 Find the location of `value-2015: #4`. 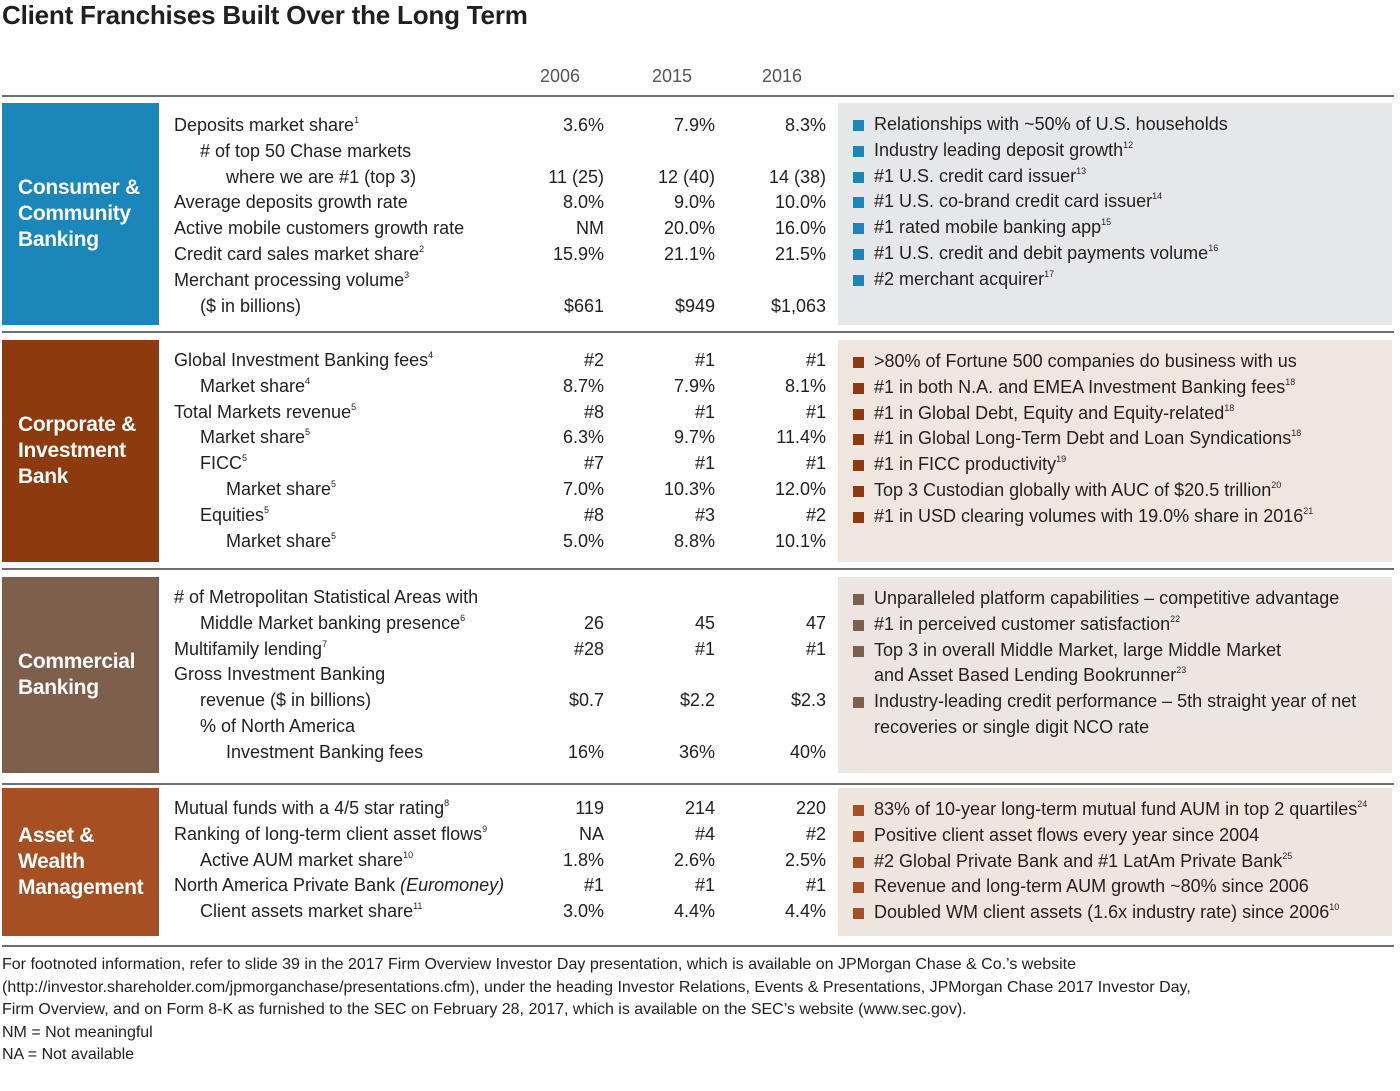

value-2015: #4 is located at coordinates (704, 833).